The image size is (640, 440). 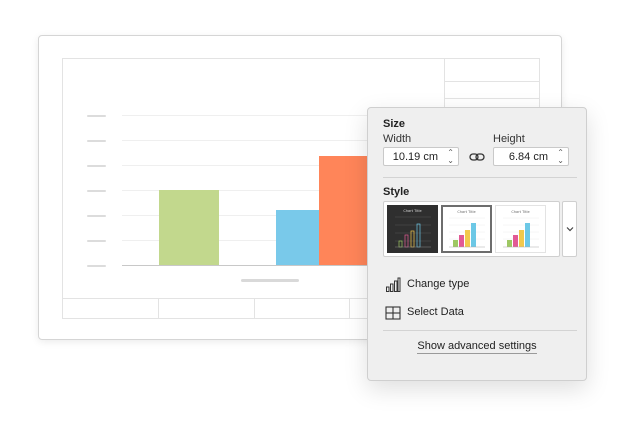 I want to click on link-aspect-ratio-icon, so click(x=477, y=159).